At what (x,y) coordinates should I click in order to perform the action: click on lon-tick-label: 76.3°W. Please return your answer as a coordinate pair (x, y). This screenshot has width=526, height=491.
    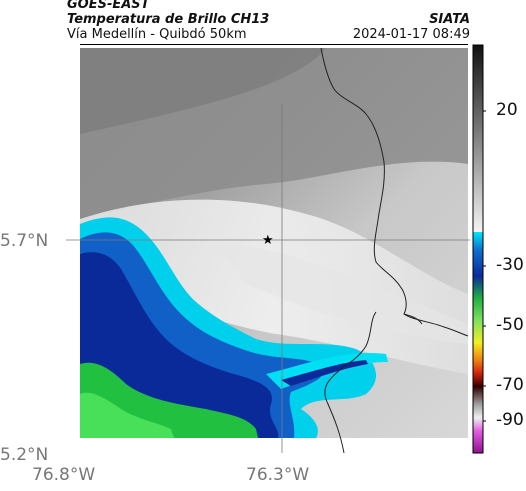
    Looking at the image, I should click on (278, 475).